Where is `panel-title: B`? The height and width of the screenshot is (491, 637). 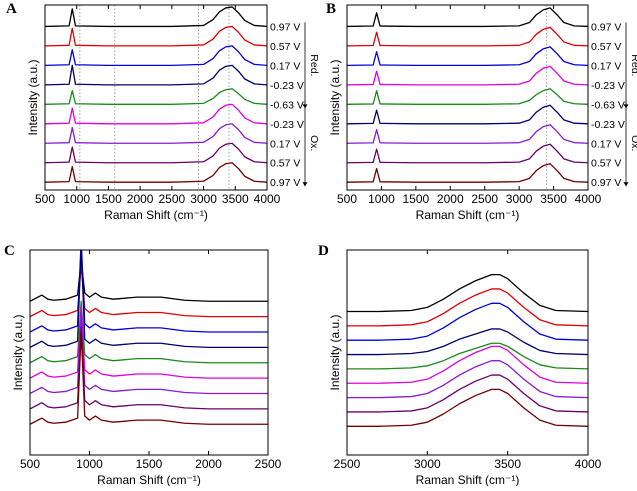
panel-title: B is located at coordinates (331, 9).